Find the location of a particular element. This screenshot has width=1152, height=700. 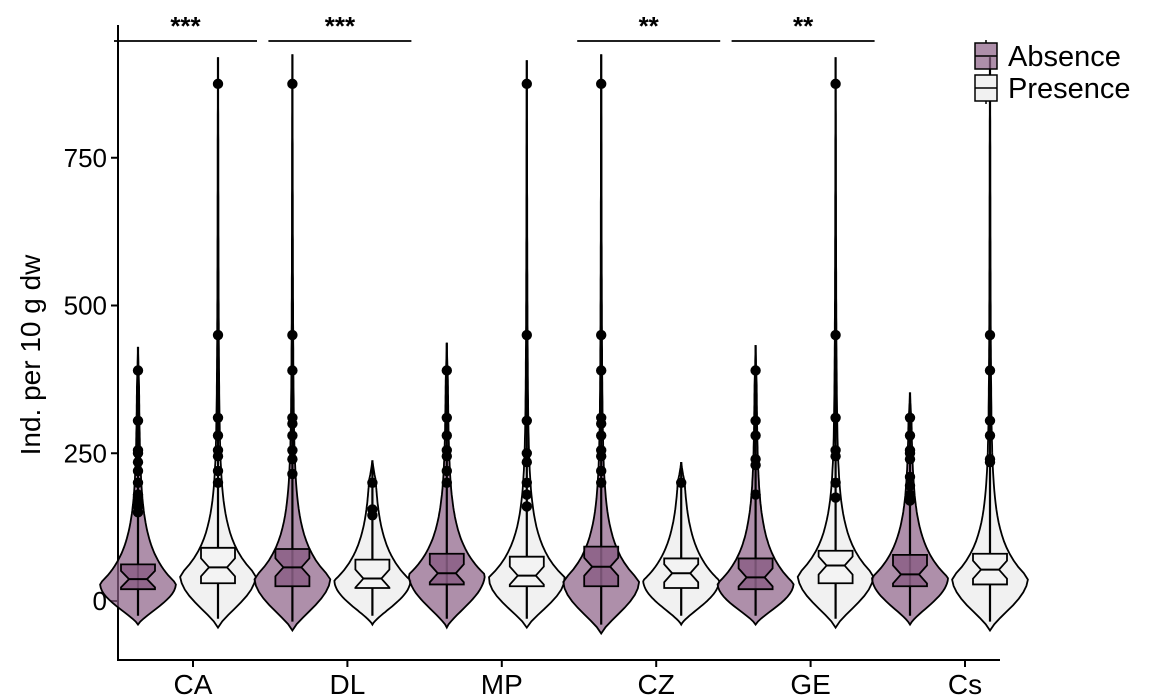

x-category-label-GE: GE is located at coordinates (810, 684).